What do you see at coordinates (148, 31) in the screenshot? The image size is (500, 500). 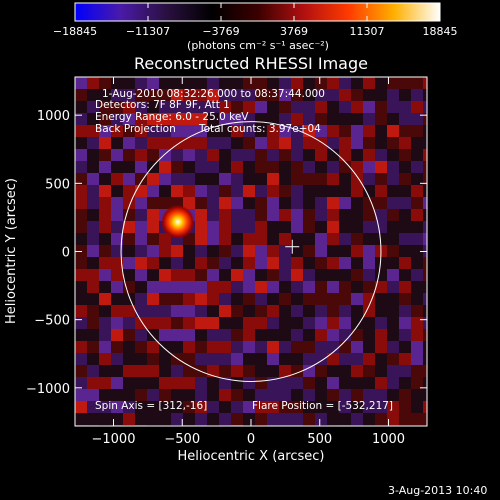 I see `colorbar-tick-label: −11307` at bounding box center [148, 31].